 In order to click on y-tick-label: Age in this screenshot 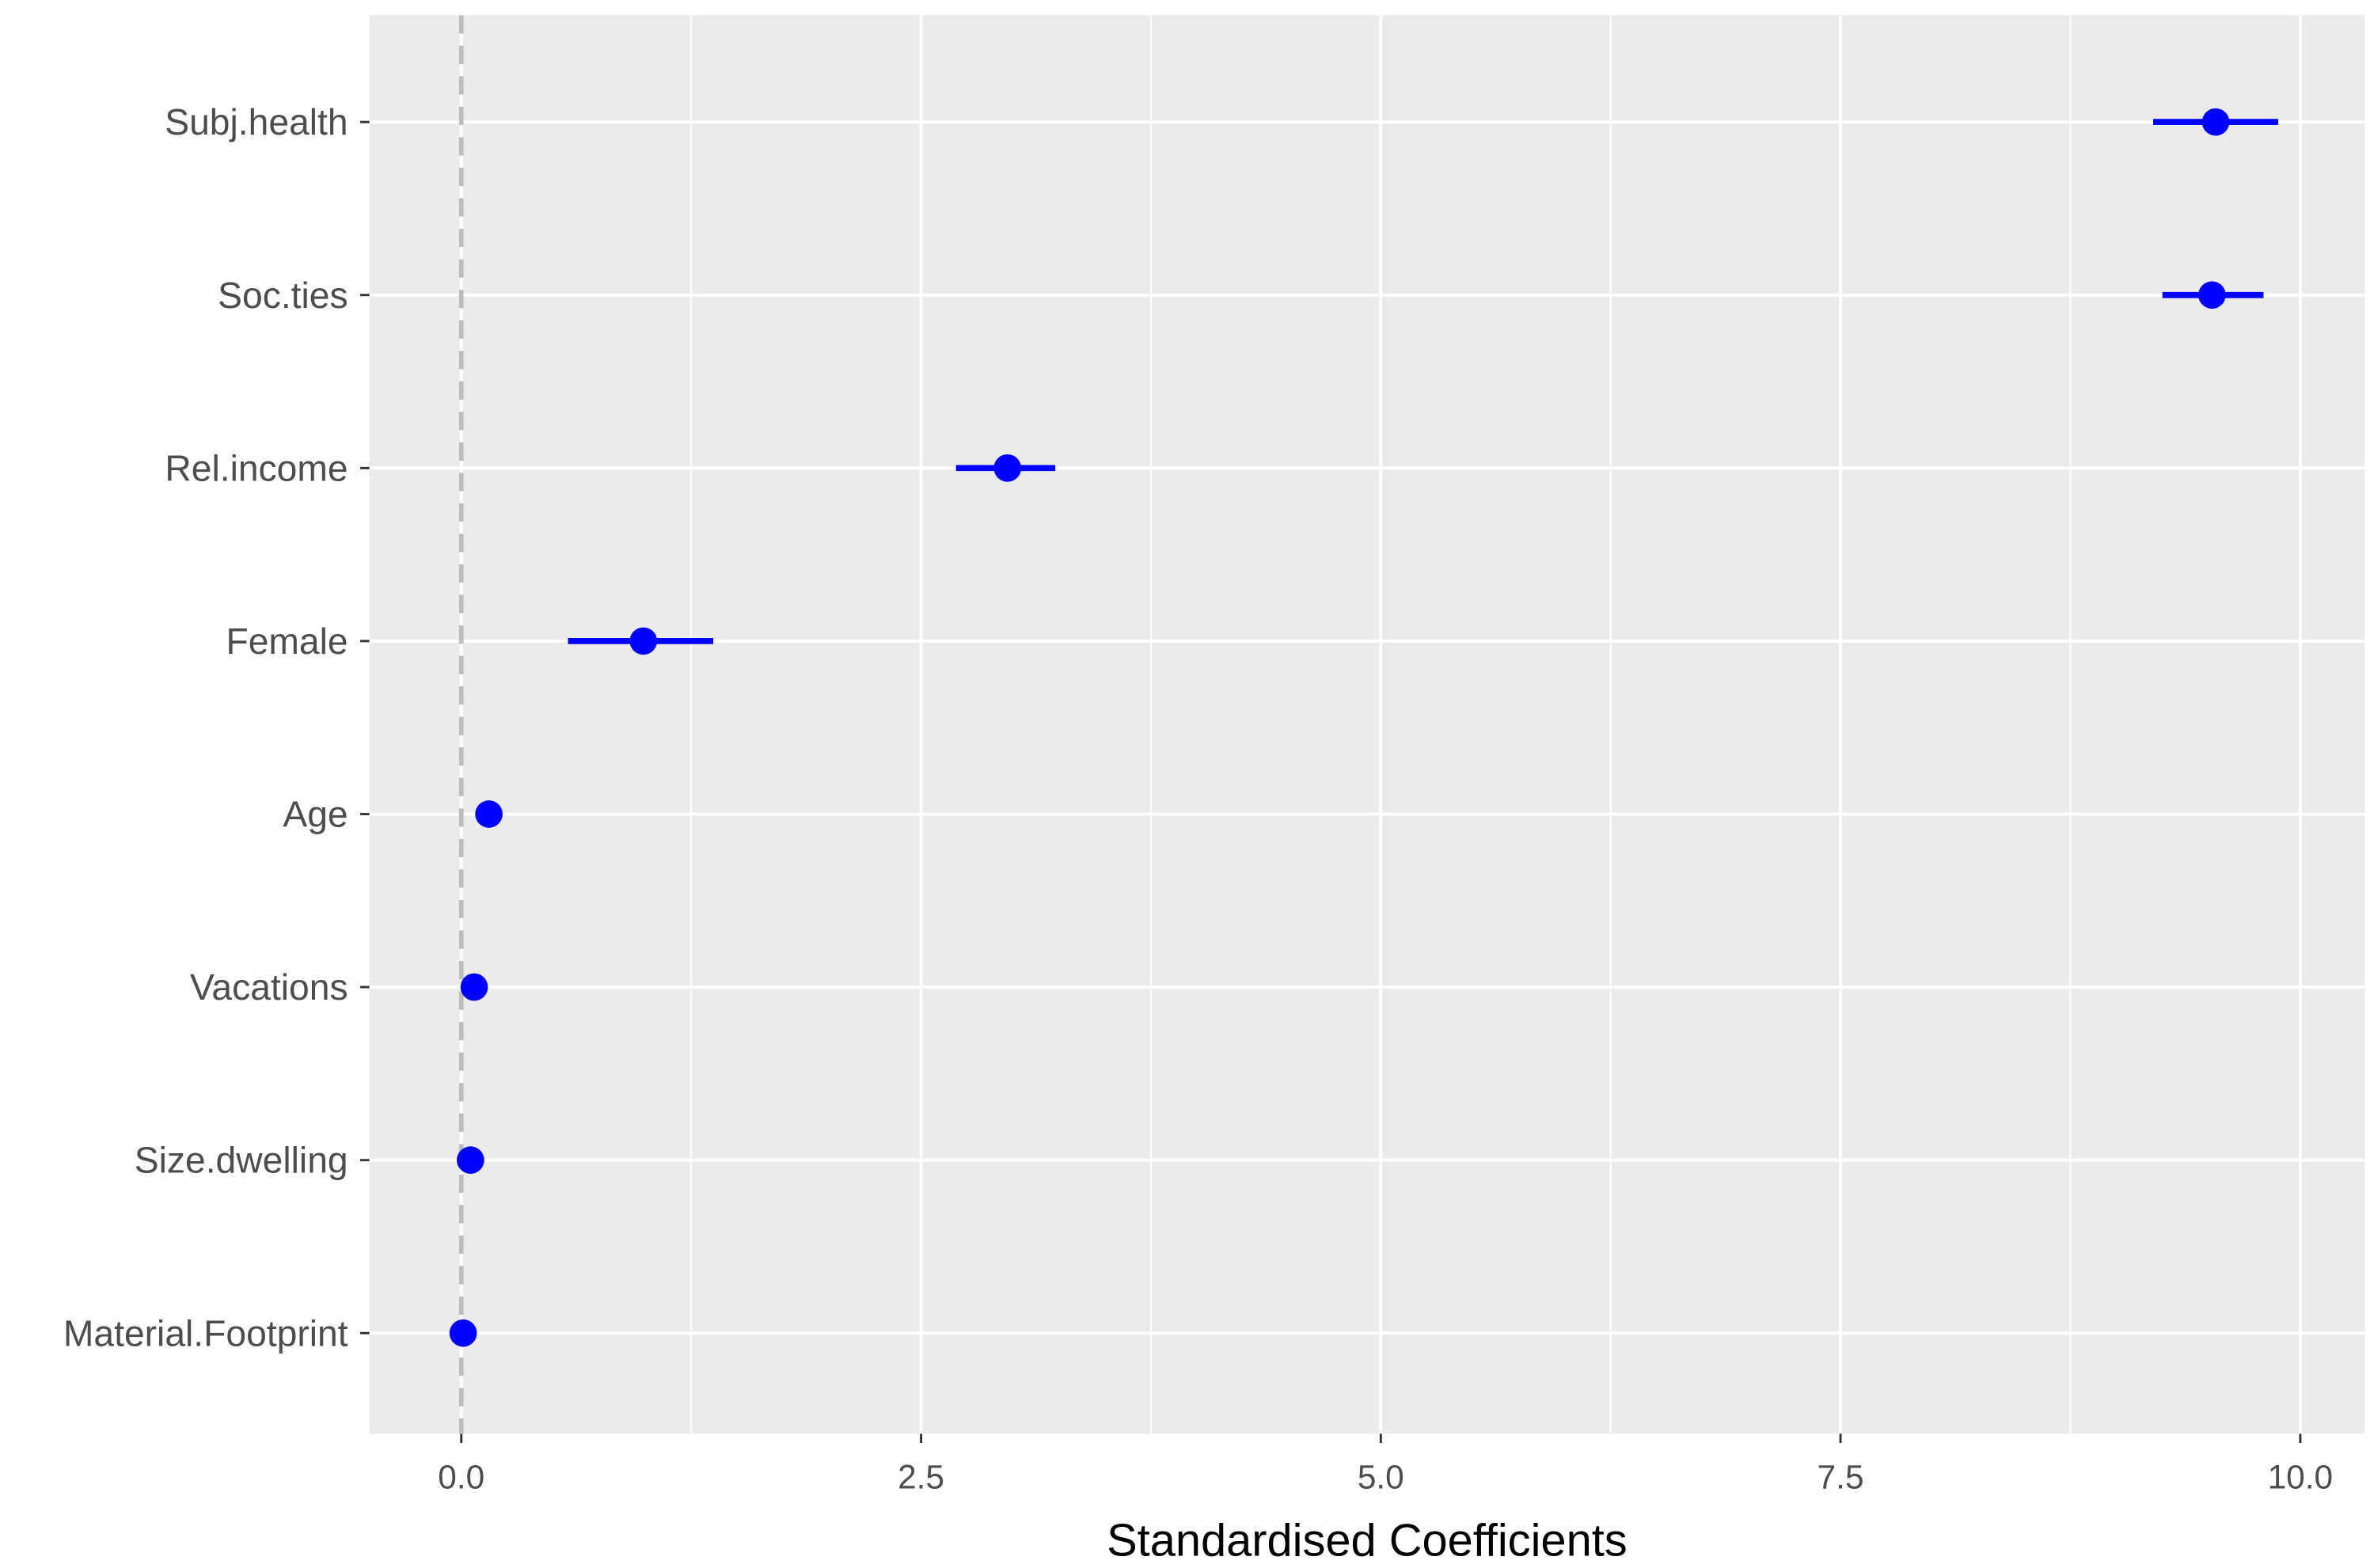, I will do `click(316, 814)`.